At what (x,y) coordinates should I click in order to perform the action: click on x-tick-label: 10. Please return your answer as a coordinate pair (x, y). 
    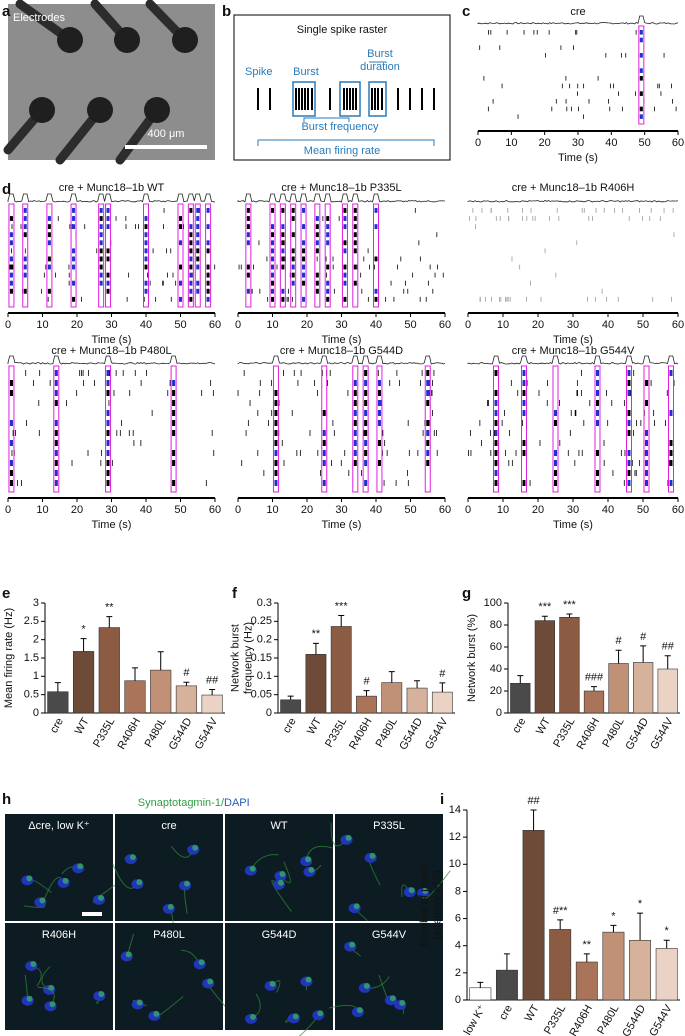
    Looking at the image, I should click on (511, 143).